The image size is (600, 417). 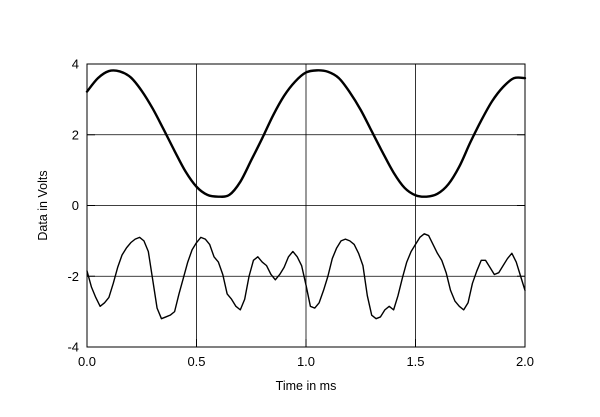 What do you see at coordinates (75, 205) in the screenshot?
I see `y-tick-label: 0` at bounding box center [75, 205].